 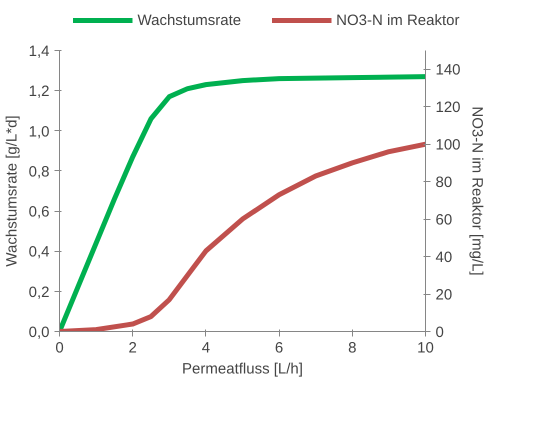 What do you see at coordinates (39, 51) in the screenshot?
I see `y-tick-label: 1,4` at bounding box center [39, 51].